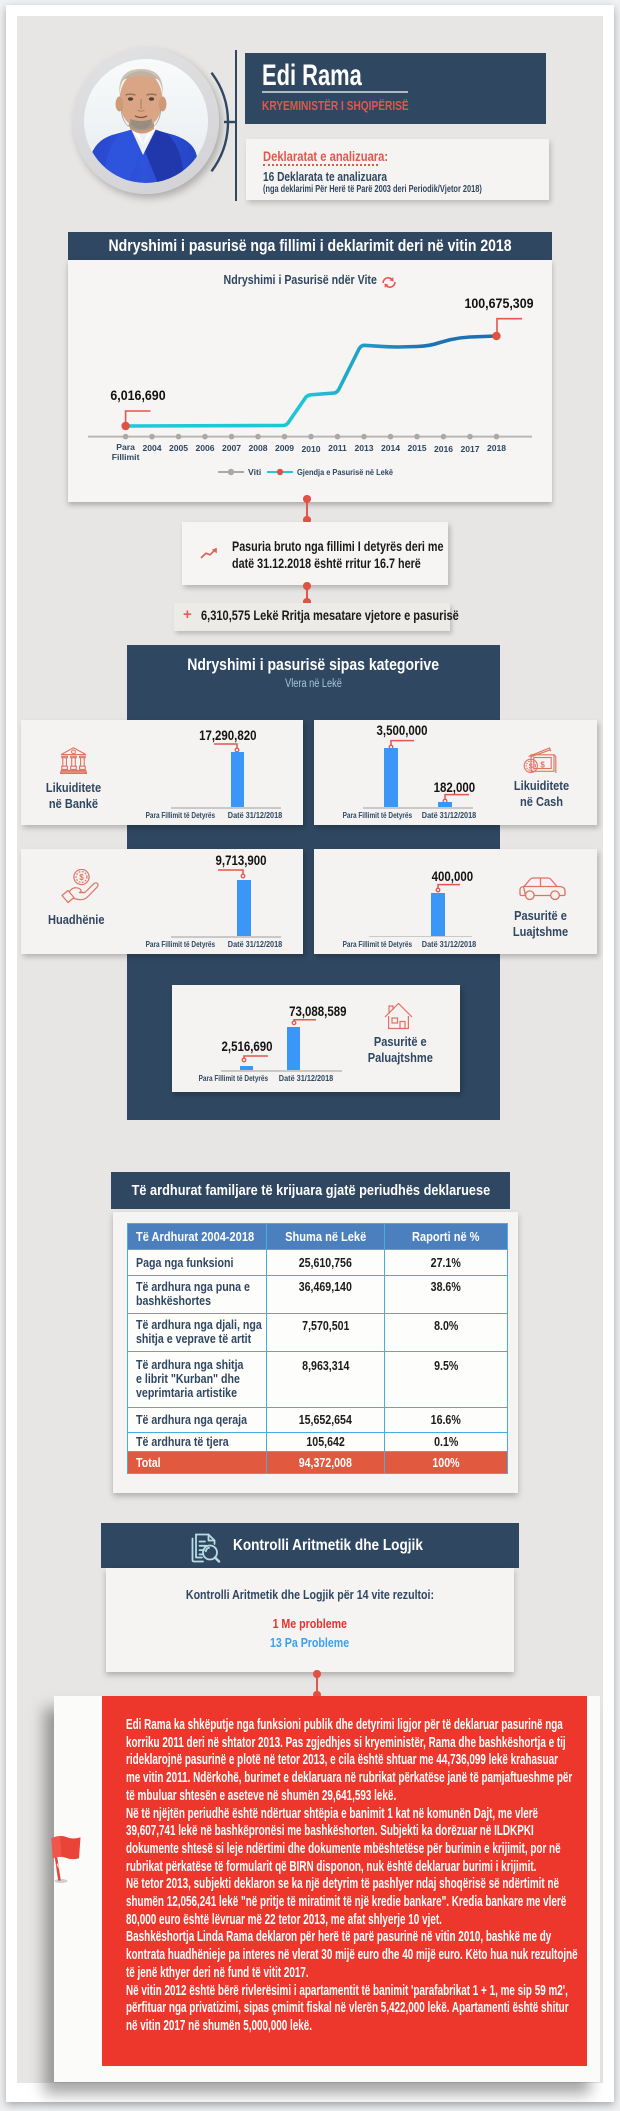  I want to click on svg-text: 2017, so click(469, 449).